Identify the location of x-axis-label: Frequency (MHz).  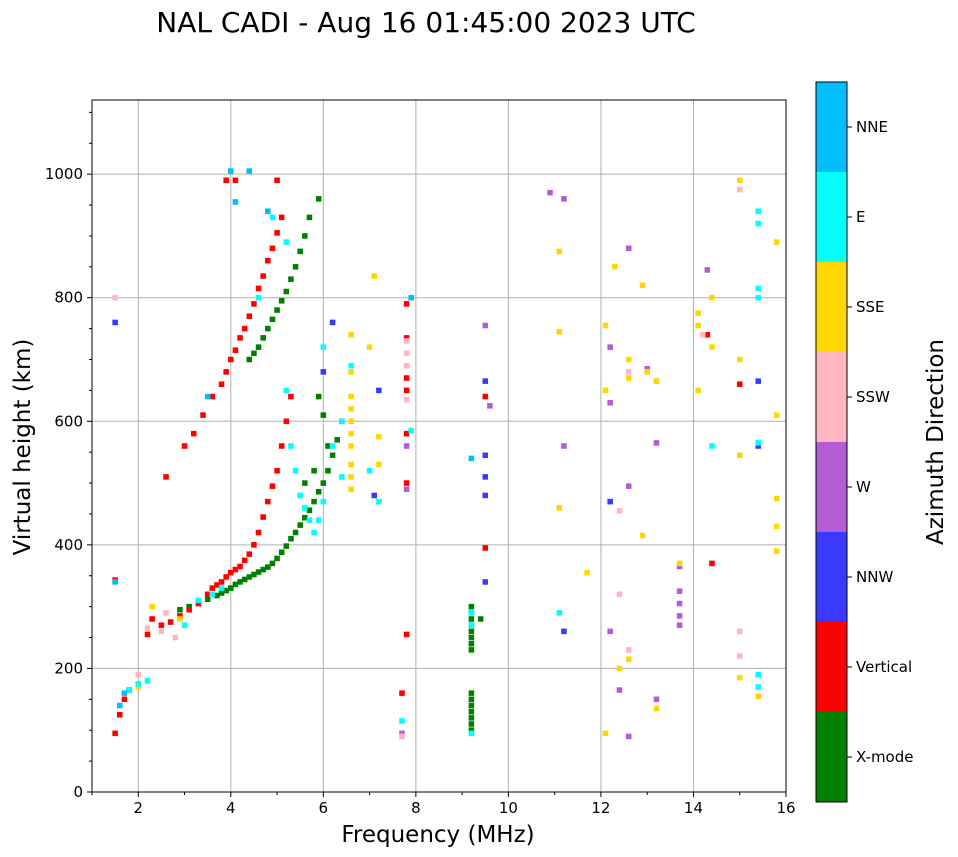
(437, 835).